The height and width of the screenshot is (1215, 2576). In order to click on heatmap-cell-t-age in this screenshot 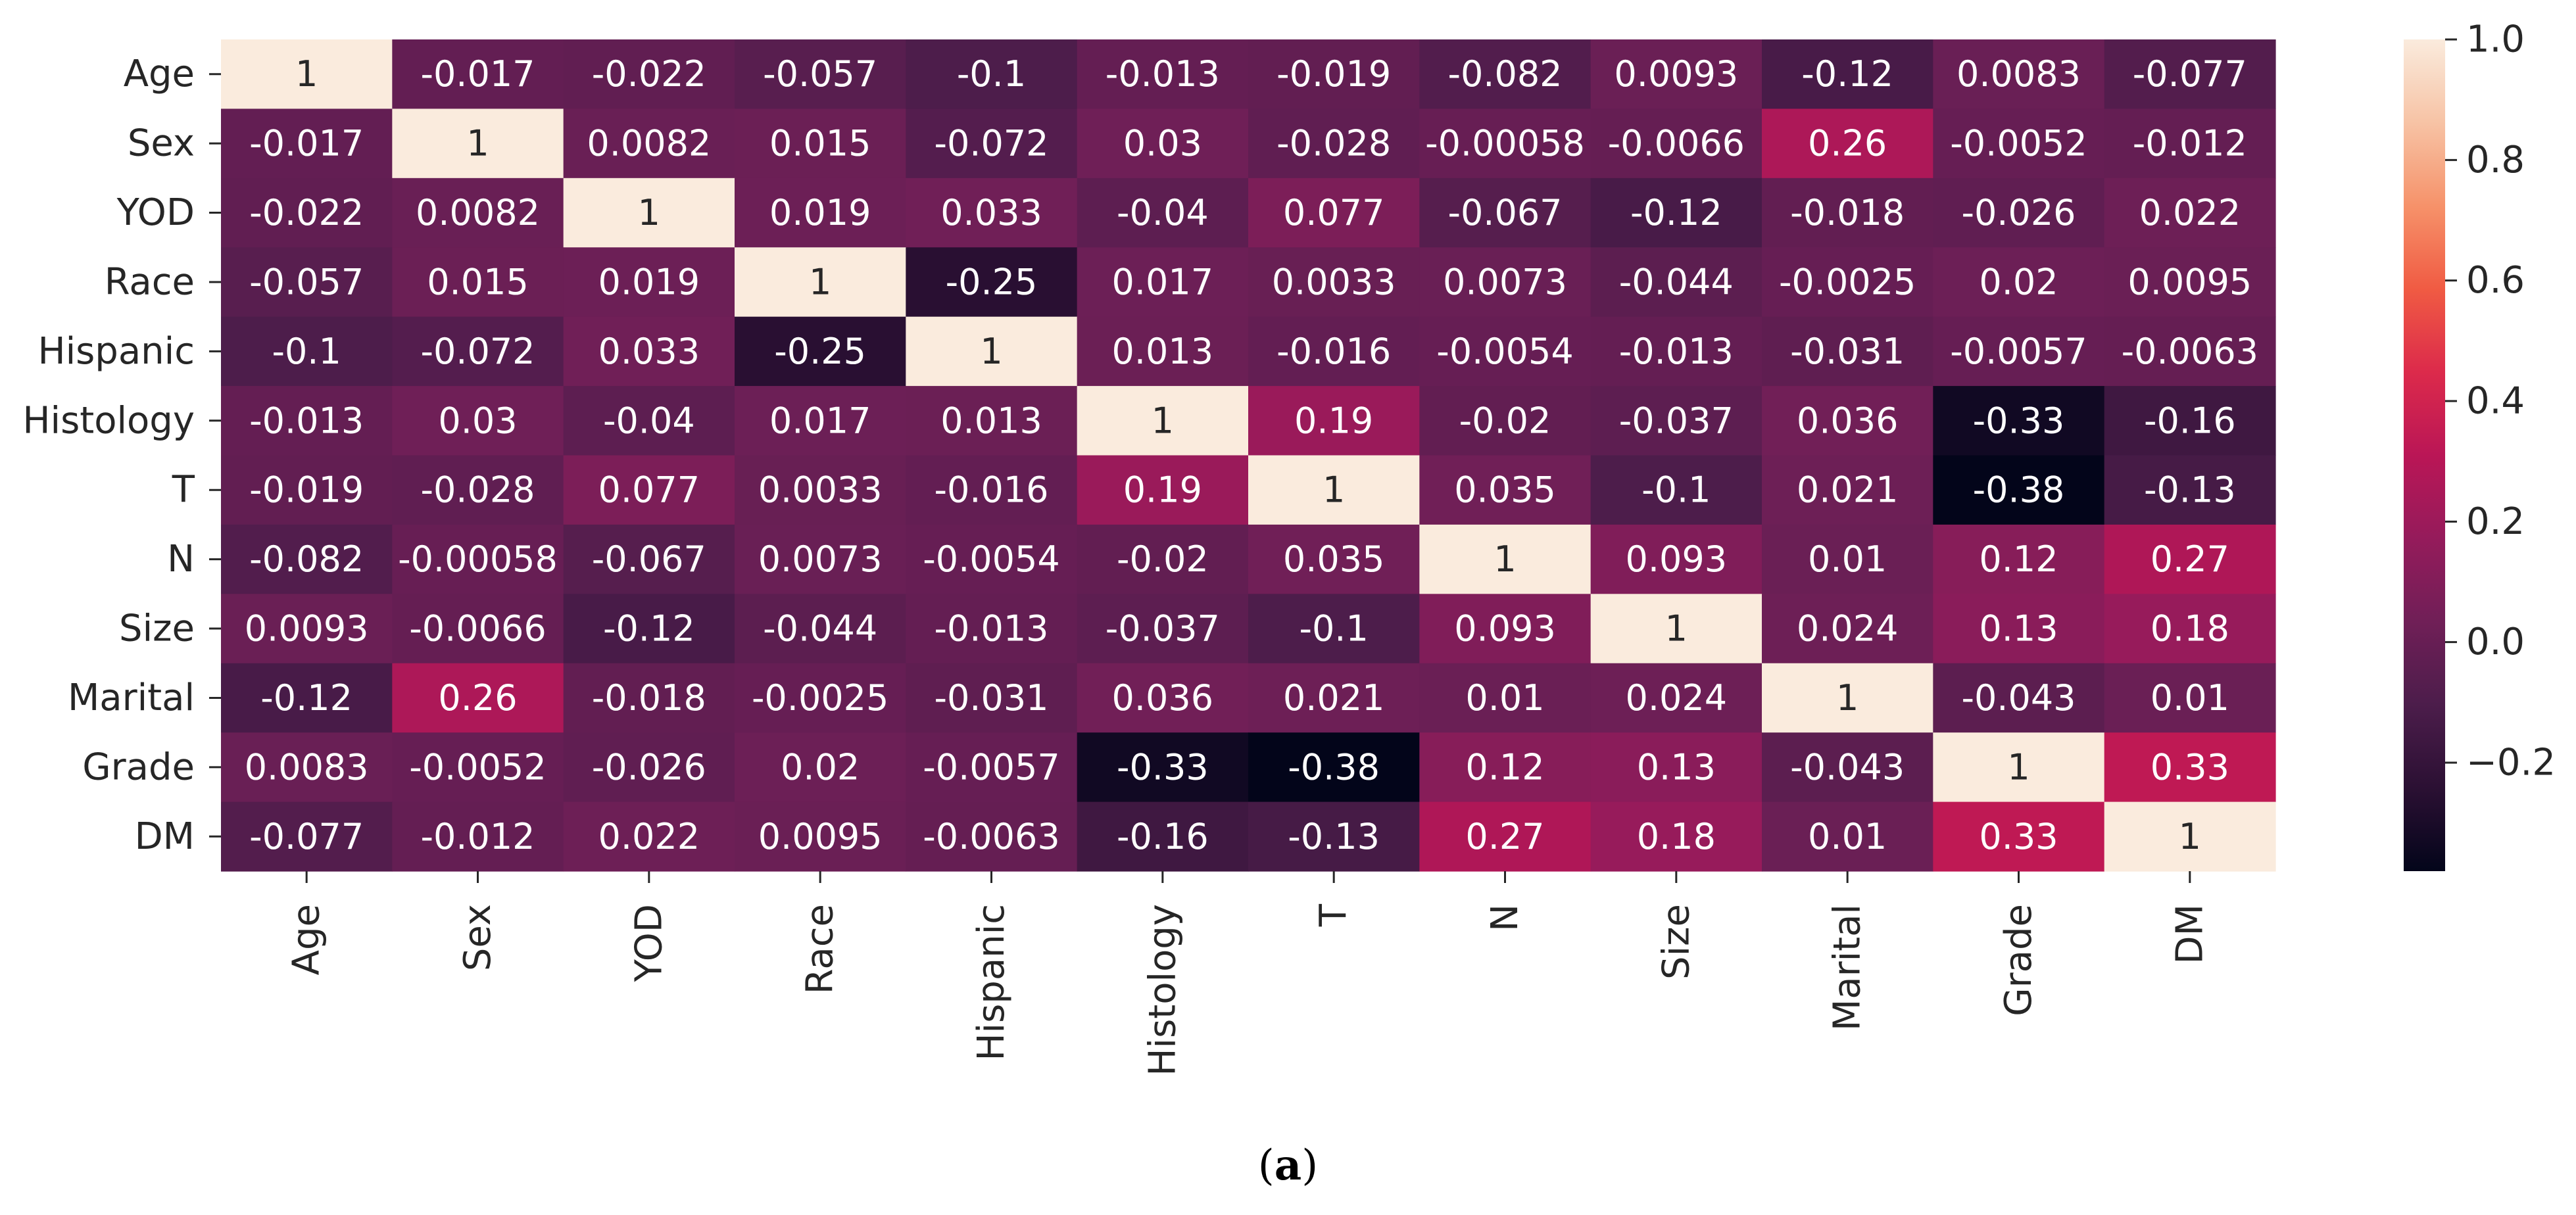, I will do `click(307, 490)`.